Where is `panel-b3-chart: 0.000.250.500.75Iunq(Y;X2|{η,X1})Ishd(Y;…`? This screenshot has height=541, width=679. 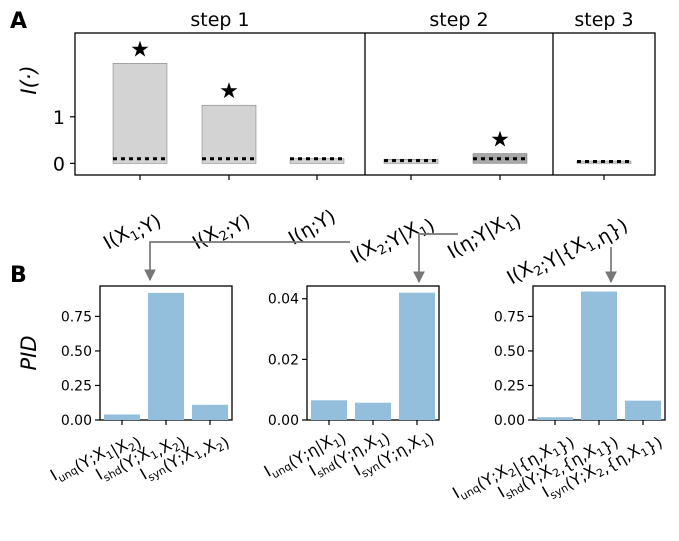
panel-b3-chart: 0.000.250.500.75Iunq(Y;X2|{η,X1})Ishd(Y;… is located at coordinates (557, 394).